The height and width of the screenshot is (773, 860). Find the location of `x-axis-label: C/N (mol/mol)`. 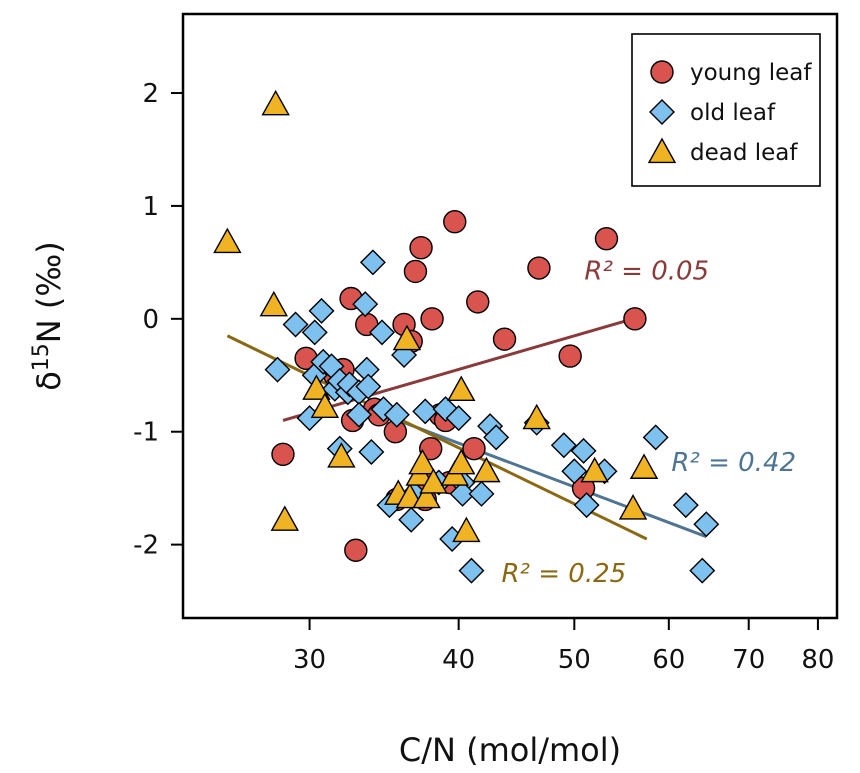

x-axis-label: C/N (mol/mol) is located at coordinates (510, 750).